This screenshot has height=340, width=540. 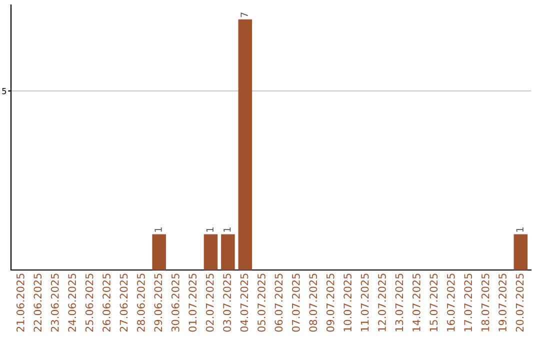 What do you see at coordinates (244, 15) in the screenshot?
I see `data-label: 7` at bounding box center [244, 15].